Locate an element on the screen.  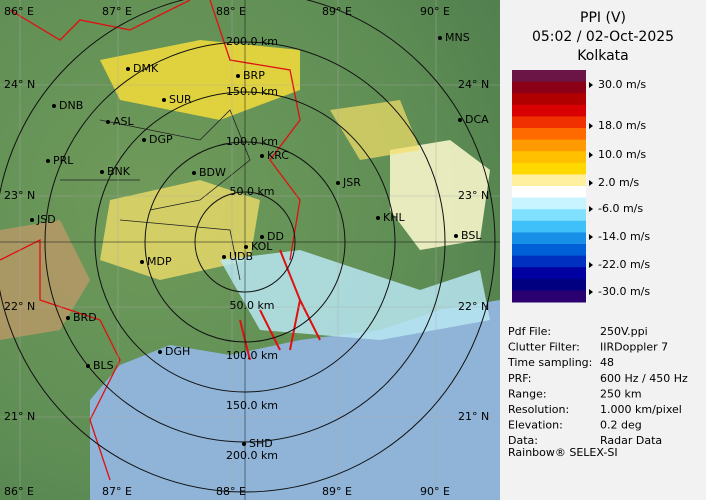
info-value: 1.000 km/pixel is located at coordinates (641, 409).